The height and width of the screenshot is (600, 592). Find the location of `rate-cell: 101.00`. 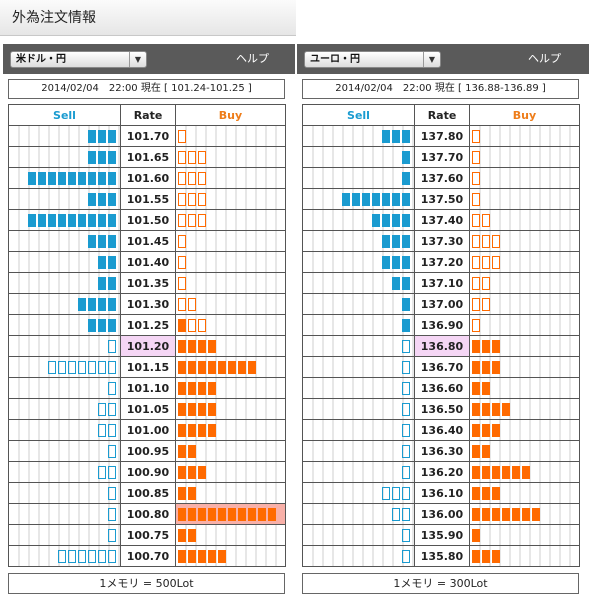

rate-cell: 101.00 is located at coordinates (148, 430).